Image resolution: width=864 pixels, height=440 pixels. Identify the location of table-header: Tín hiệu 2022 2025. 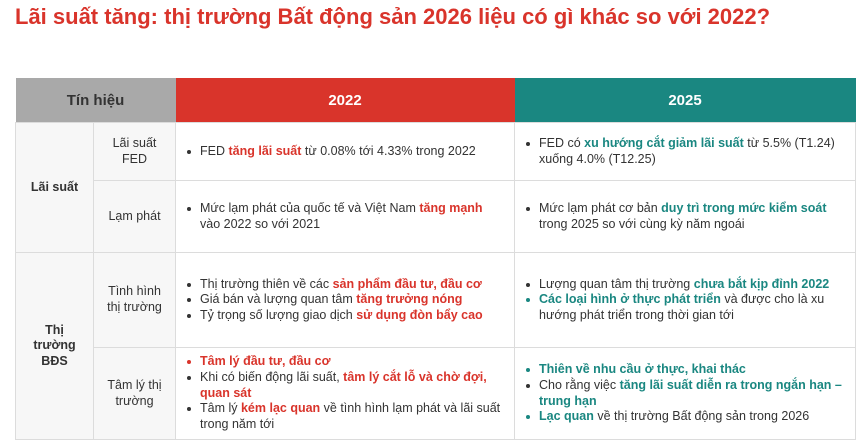
(435, 100).